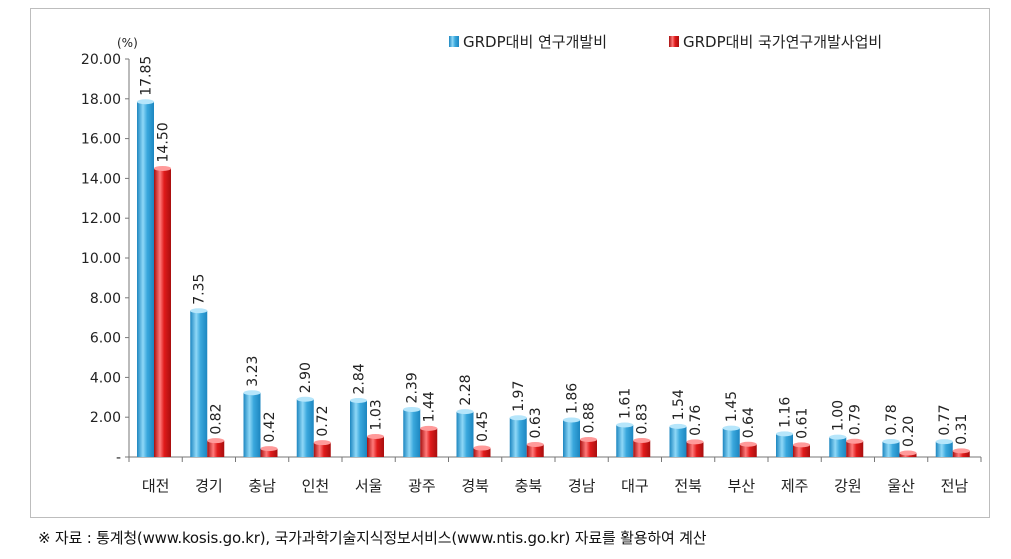 This screenshot has width=1011, height=559. What do you see at coordinates (262, 486) in the screenshot?
I see `x-tick-label: 충남` at bounding box center [262, 486].